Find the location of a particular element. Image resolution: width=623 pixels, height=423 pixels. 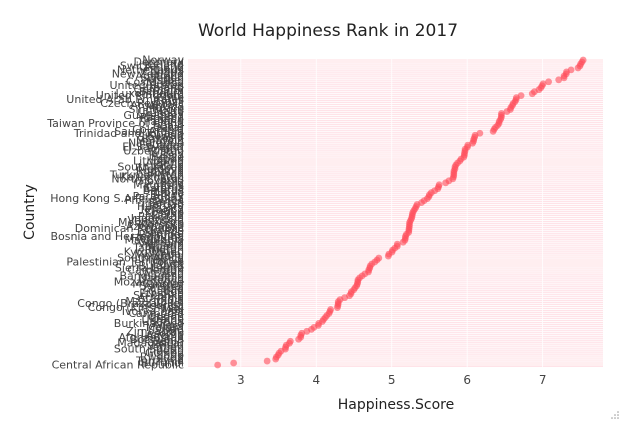

y-tick-label: Rwanda is located at coordinates (162, 357).